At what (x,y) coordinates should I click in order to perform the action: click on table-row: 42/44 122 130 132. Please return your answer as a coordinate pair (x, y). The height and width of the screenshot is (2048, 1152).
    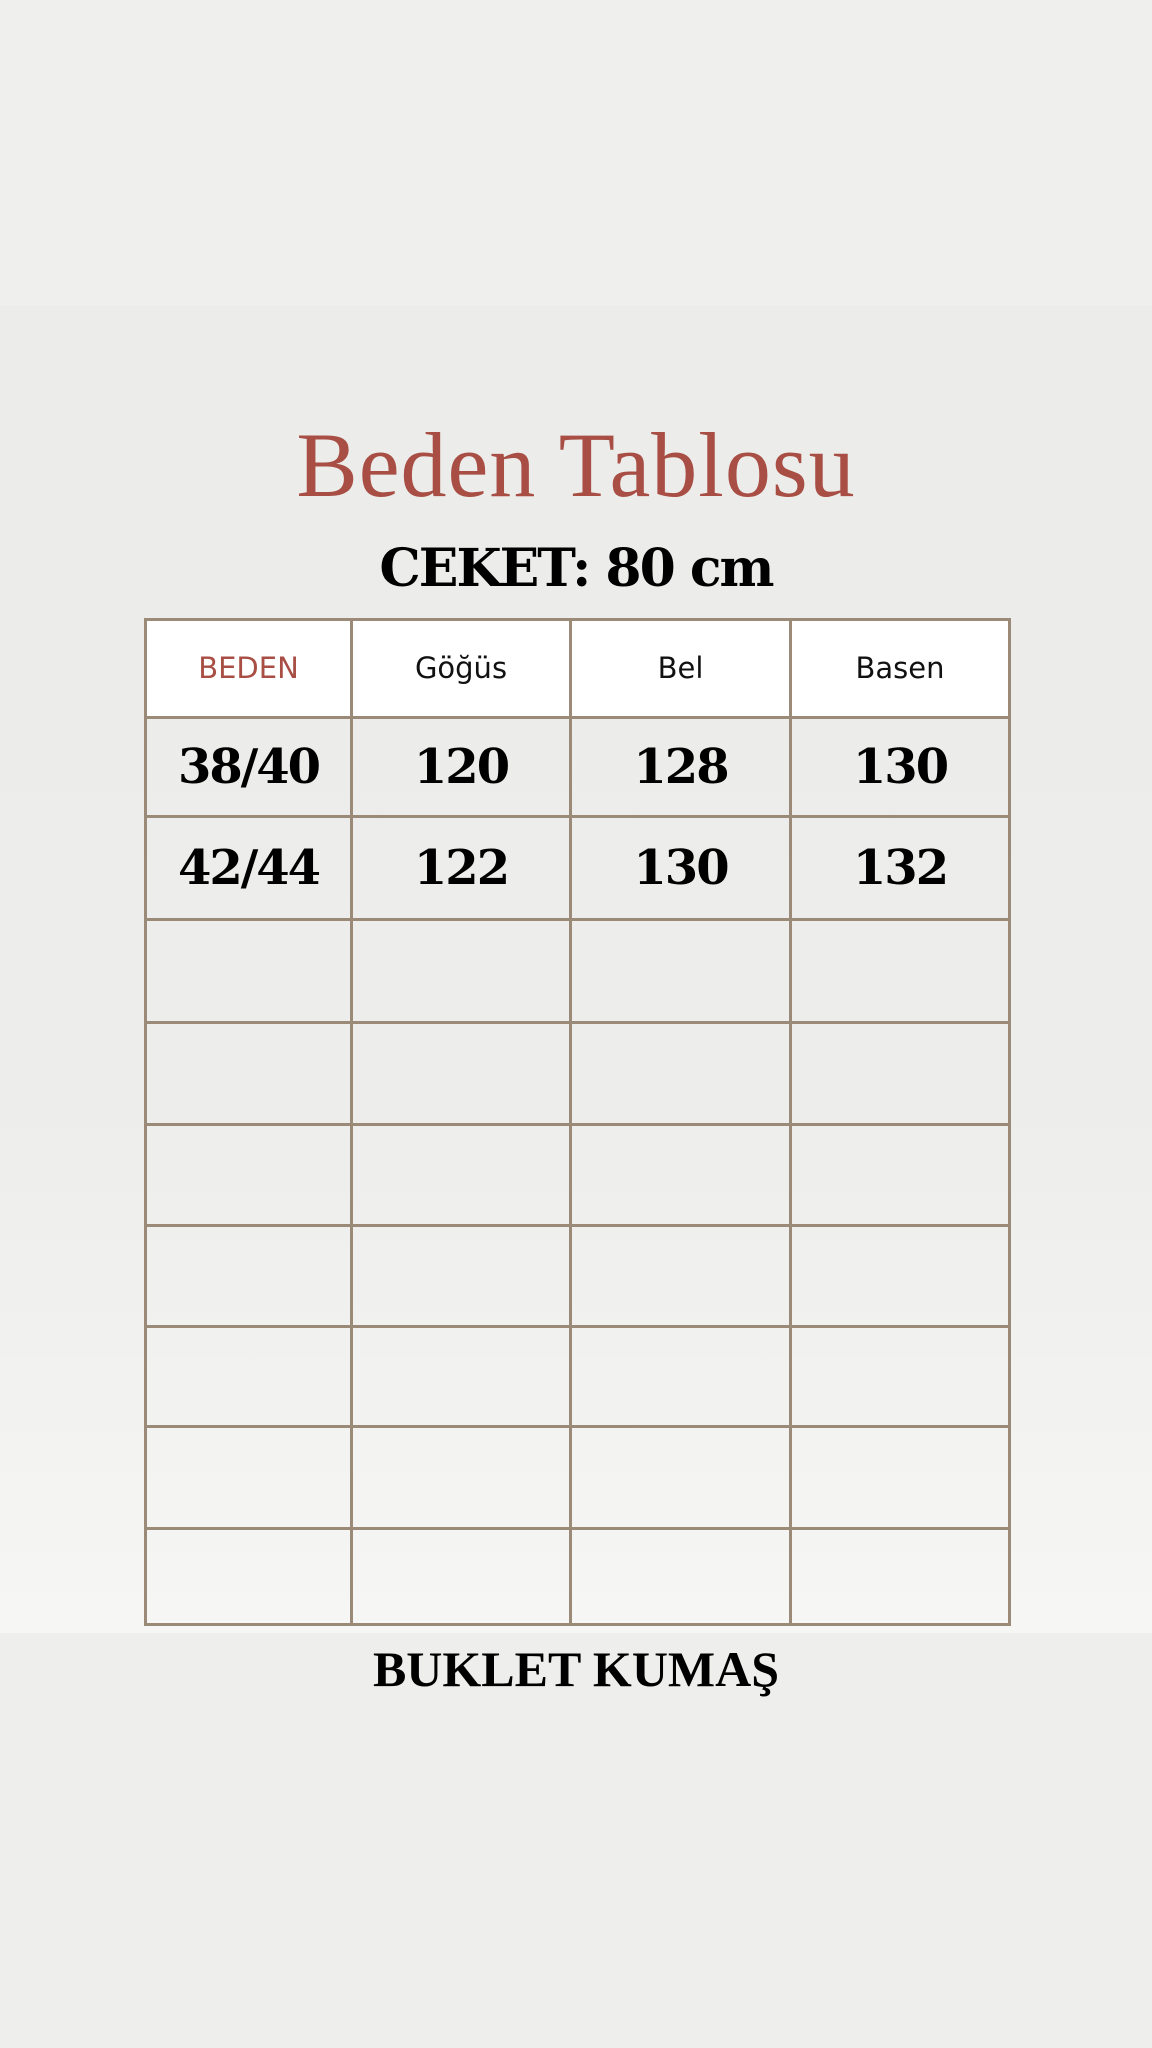
    Looking at the image, I should click on (577, 868).